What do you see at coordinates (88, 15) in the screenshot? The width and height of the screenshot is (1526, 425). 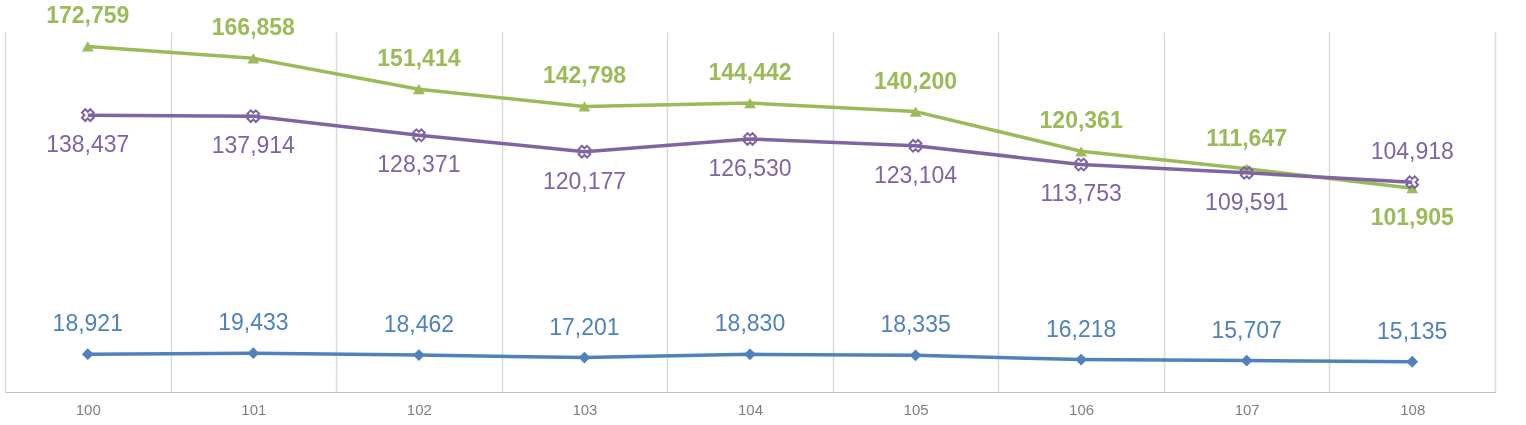 I see `data-label: 172,759` at bounding box center [88, 15].